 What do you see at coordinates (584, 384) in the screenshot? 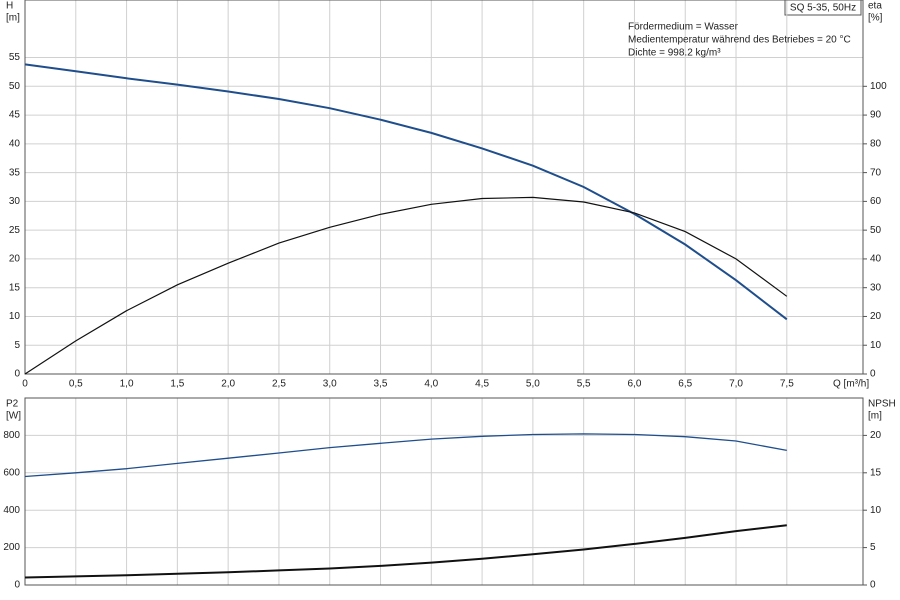
I see `x-tick-label: 5,5` at bounding box center [584, 384].